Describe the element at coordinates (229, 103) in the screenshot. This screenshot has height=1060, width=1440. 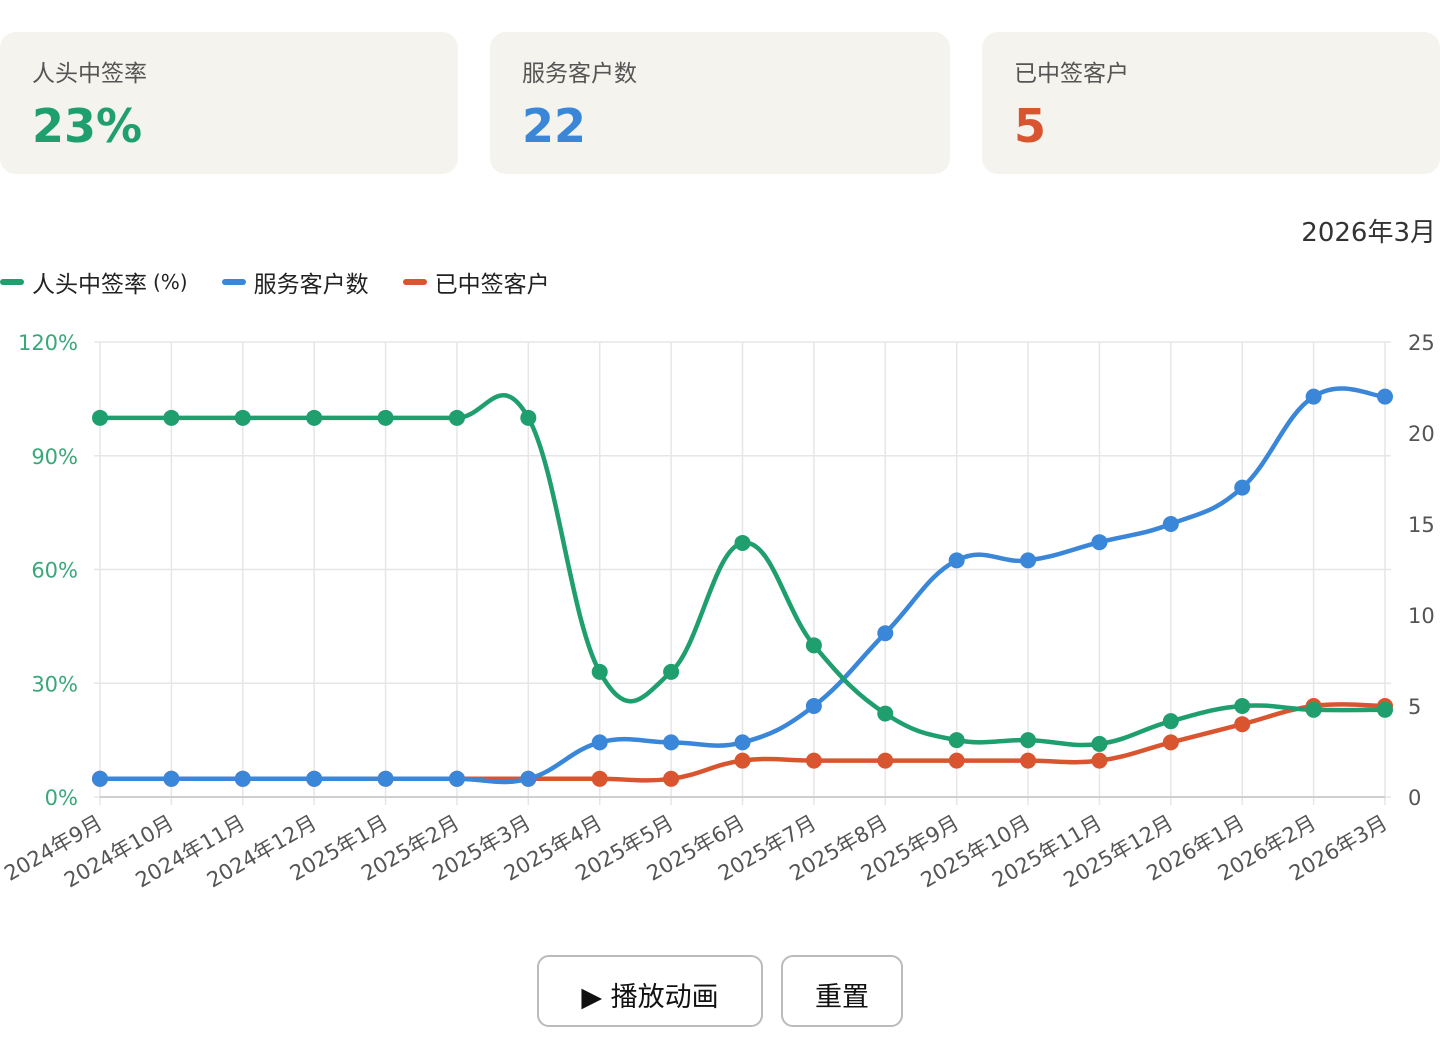
I see `kpi-card-win-rate: 人头中签率 23%` at that location.